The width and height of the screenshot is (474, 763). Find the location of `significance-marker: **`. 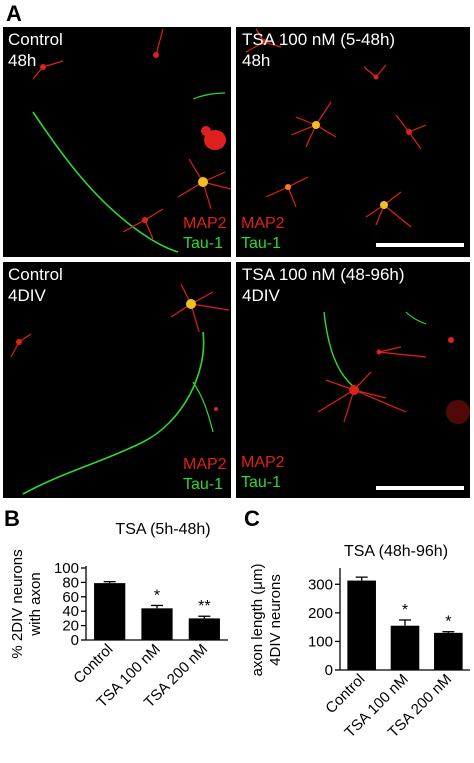

significance-marker: ** is located at coordinates (204, 606).